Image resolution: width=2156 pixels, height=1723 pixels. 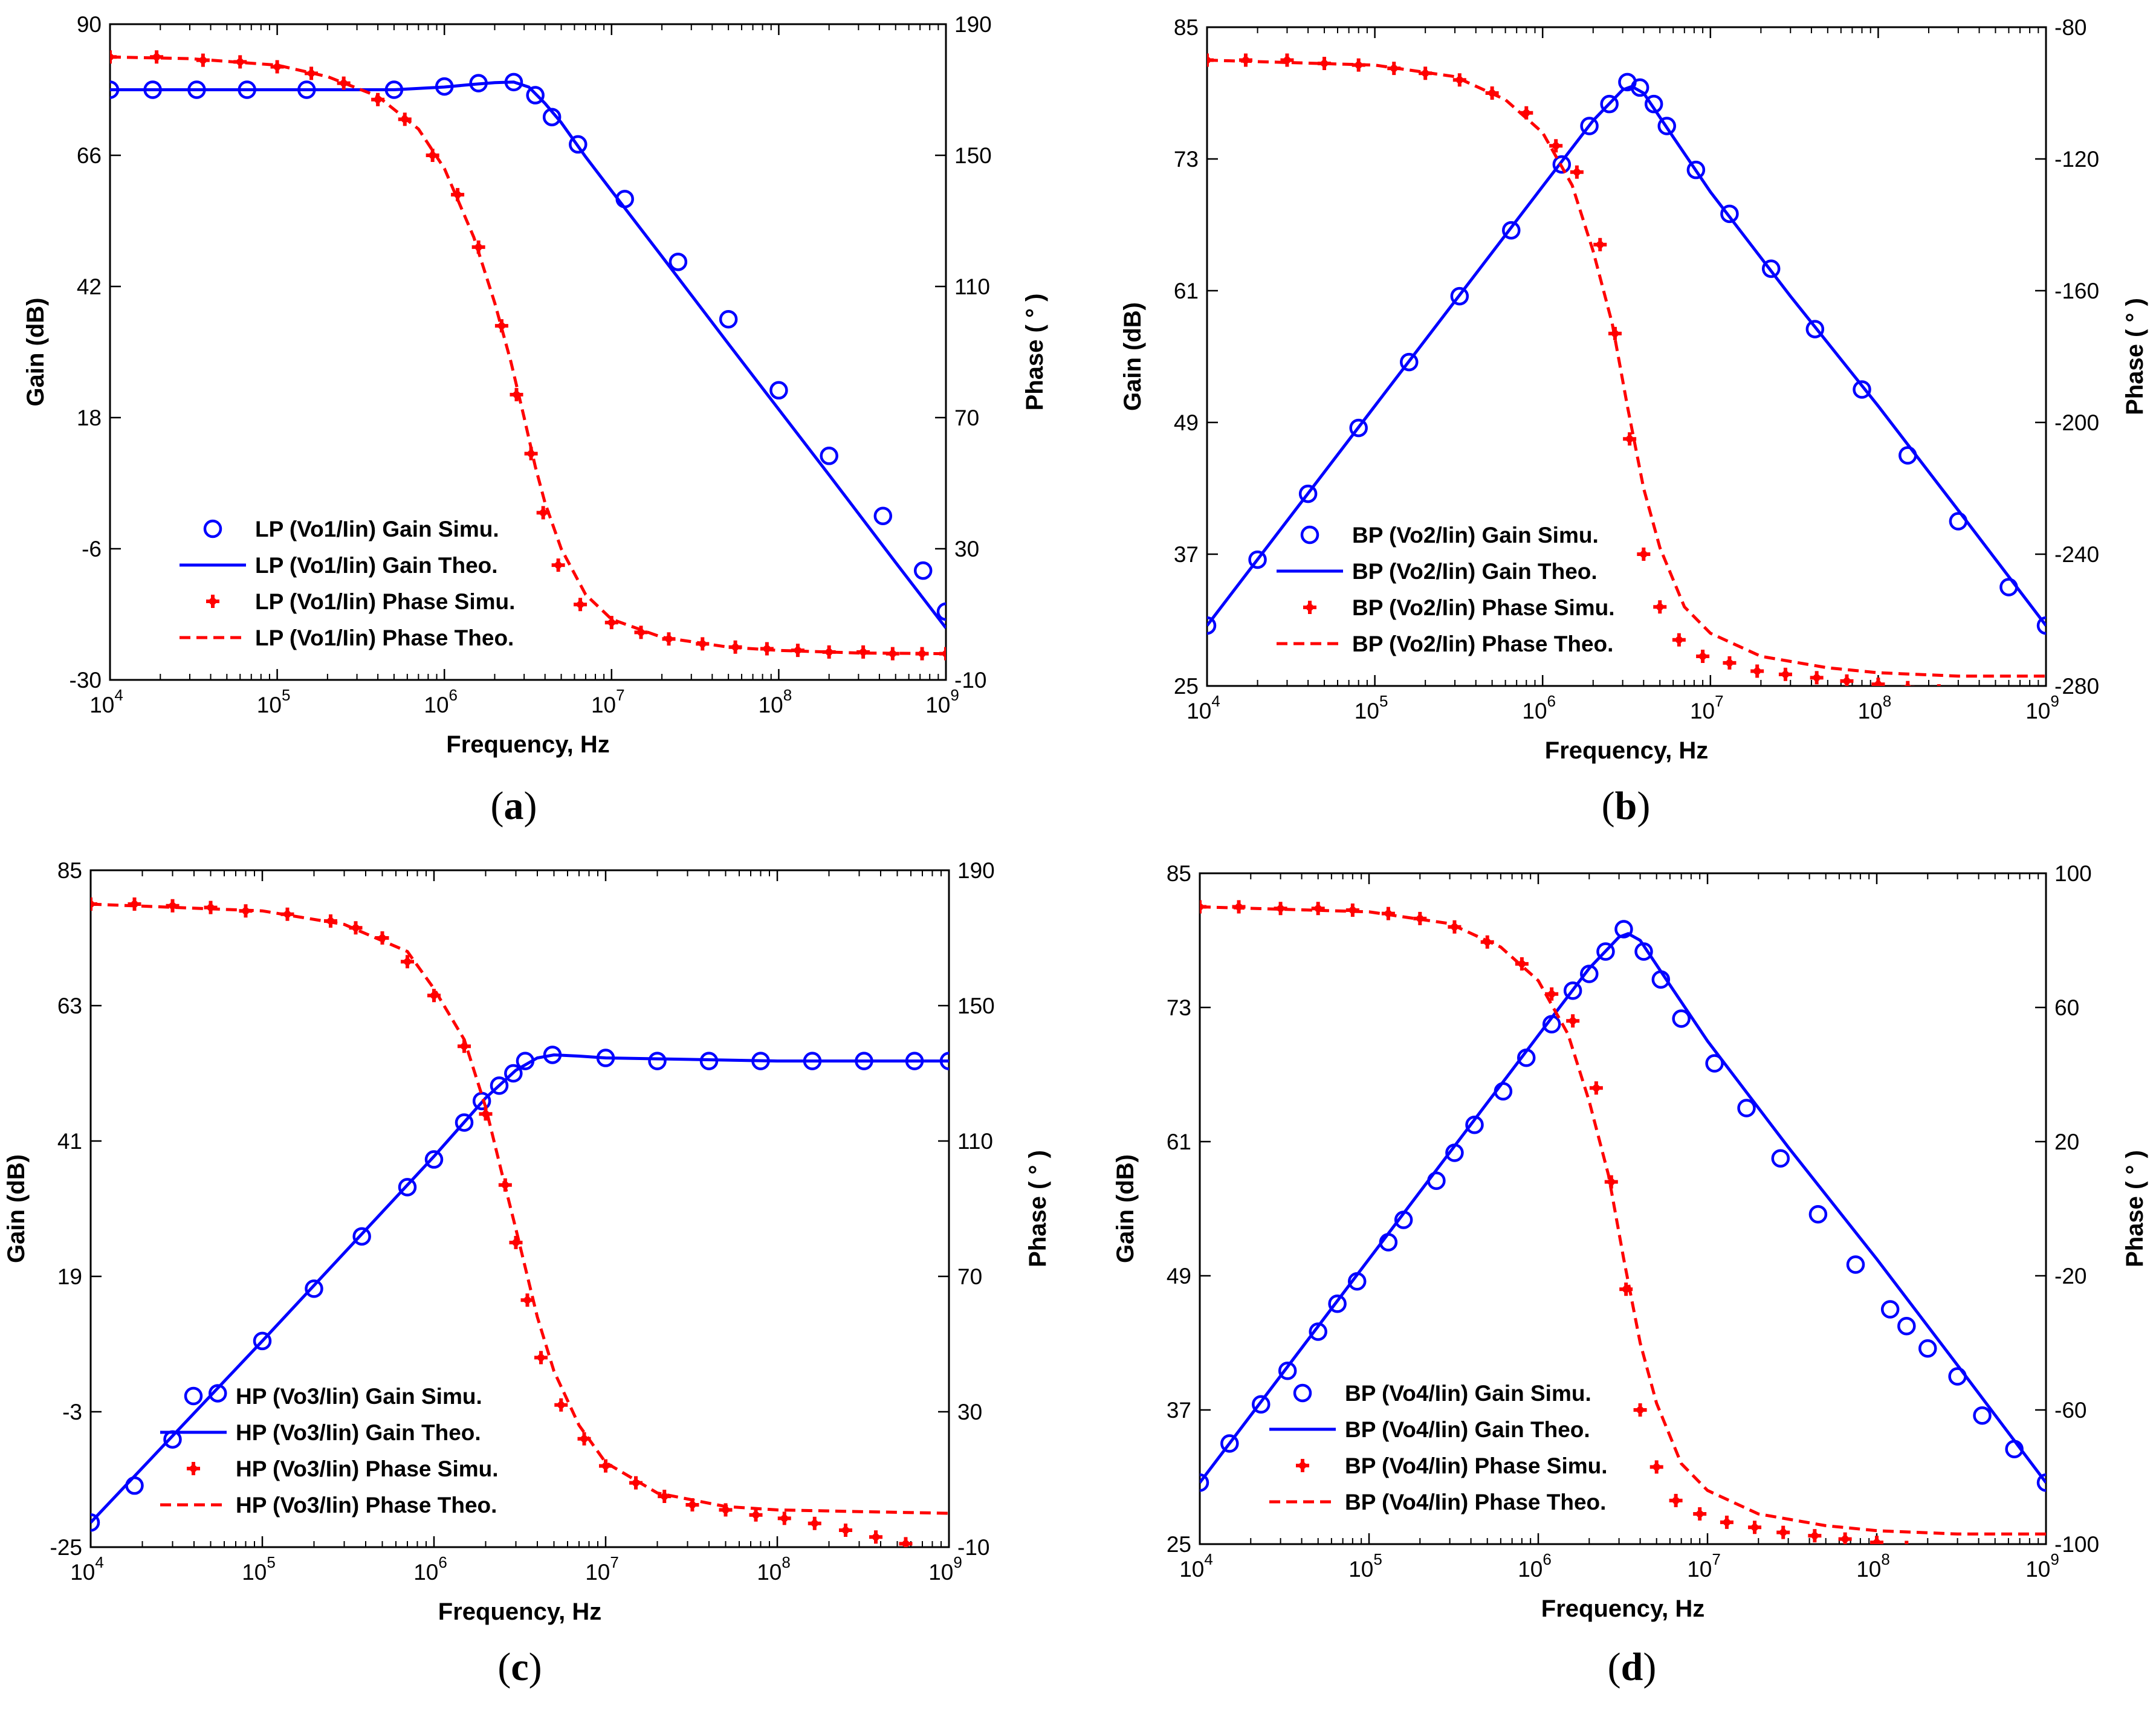 What do you see at coordinates (1476, 1466) in the screenshot?
I see `legend-label: BP (Vo4/Iin) Phase Simu.` at bounding box center [1476, 1466].